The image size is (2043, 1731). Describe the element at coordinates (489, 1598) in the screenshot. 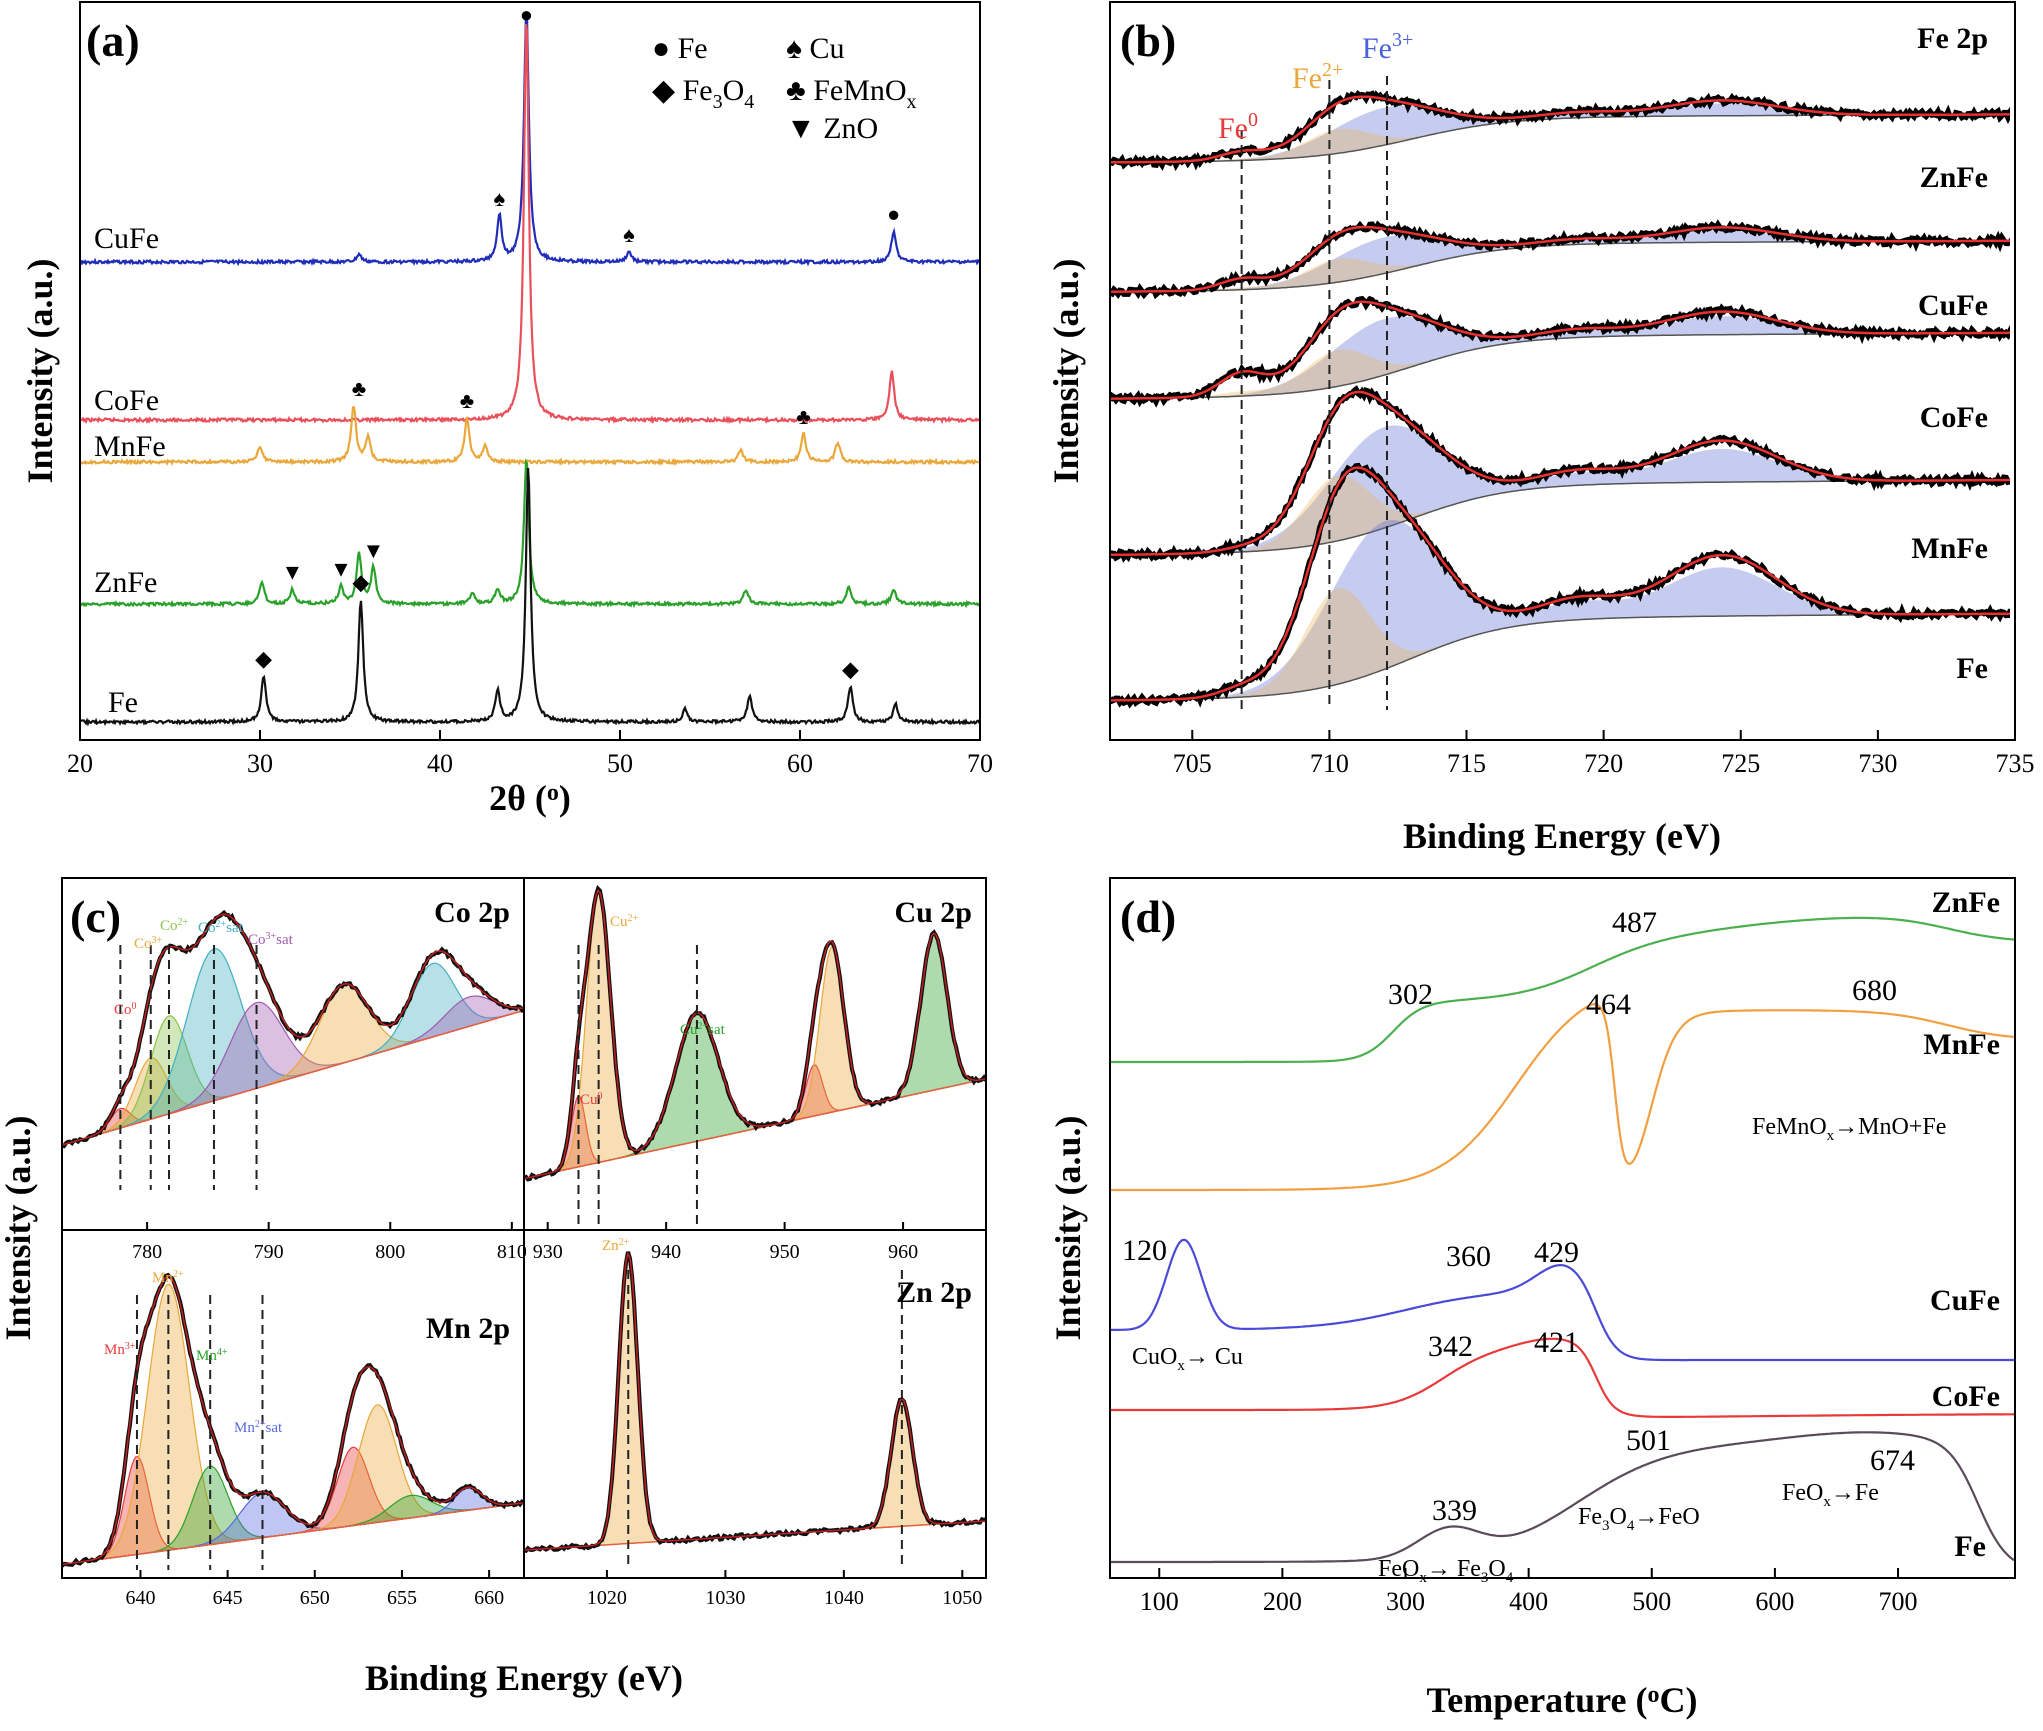

I see `c-xtick-label-2-4: 660` at that location.